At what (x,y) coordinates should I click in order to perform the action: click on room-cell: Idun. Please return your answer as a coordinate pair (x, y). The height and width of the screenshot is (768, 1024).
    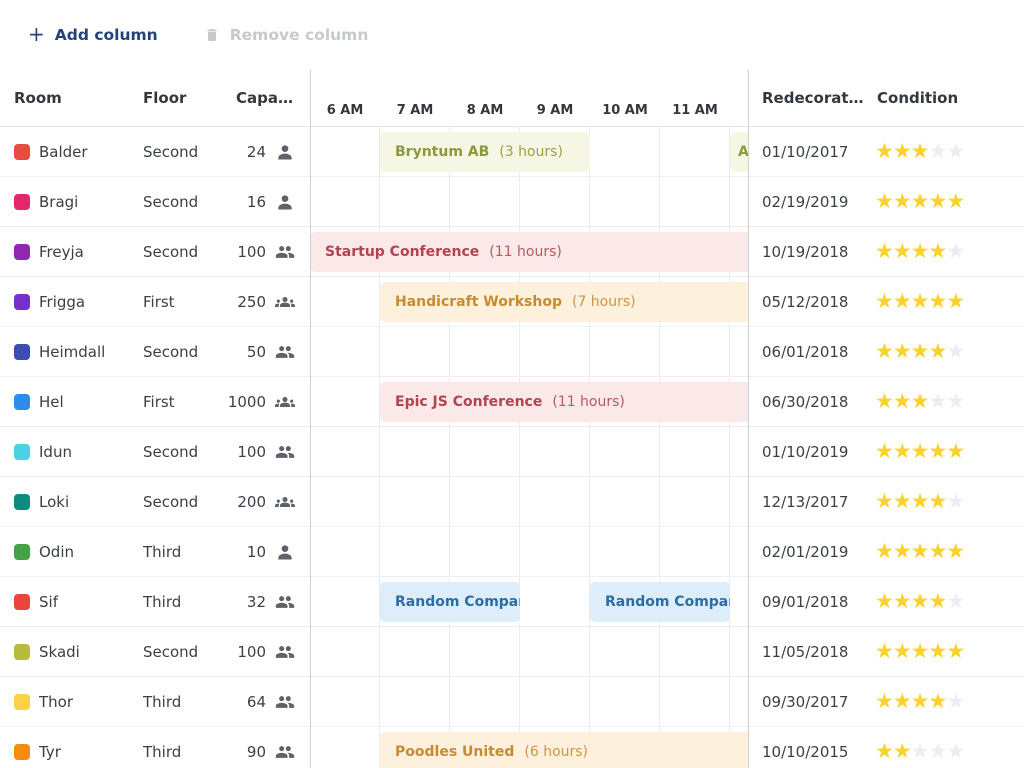
    Looking at the image, I should click on (70, 451).